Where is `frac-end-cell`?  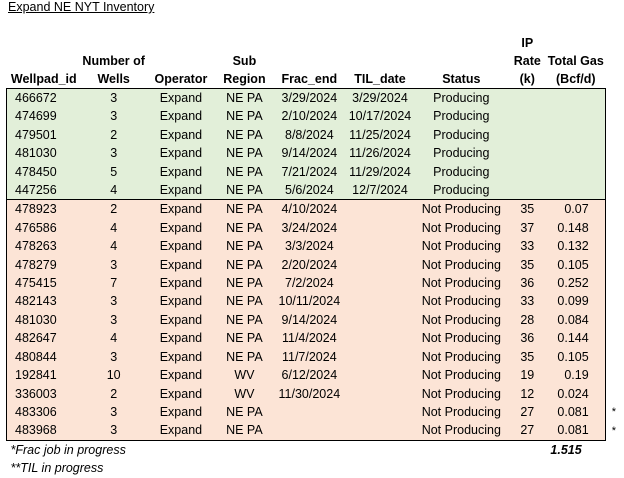
frac-end-cell is located at coordinates (309, 430).